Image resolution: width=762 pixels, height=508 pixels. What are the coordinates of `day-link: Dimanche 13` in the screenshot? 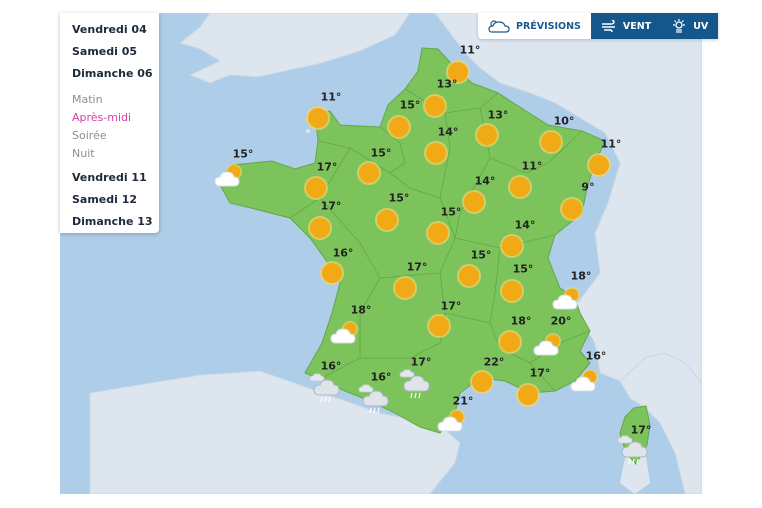 It's located at (112, 221).